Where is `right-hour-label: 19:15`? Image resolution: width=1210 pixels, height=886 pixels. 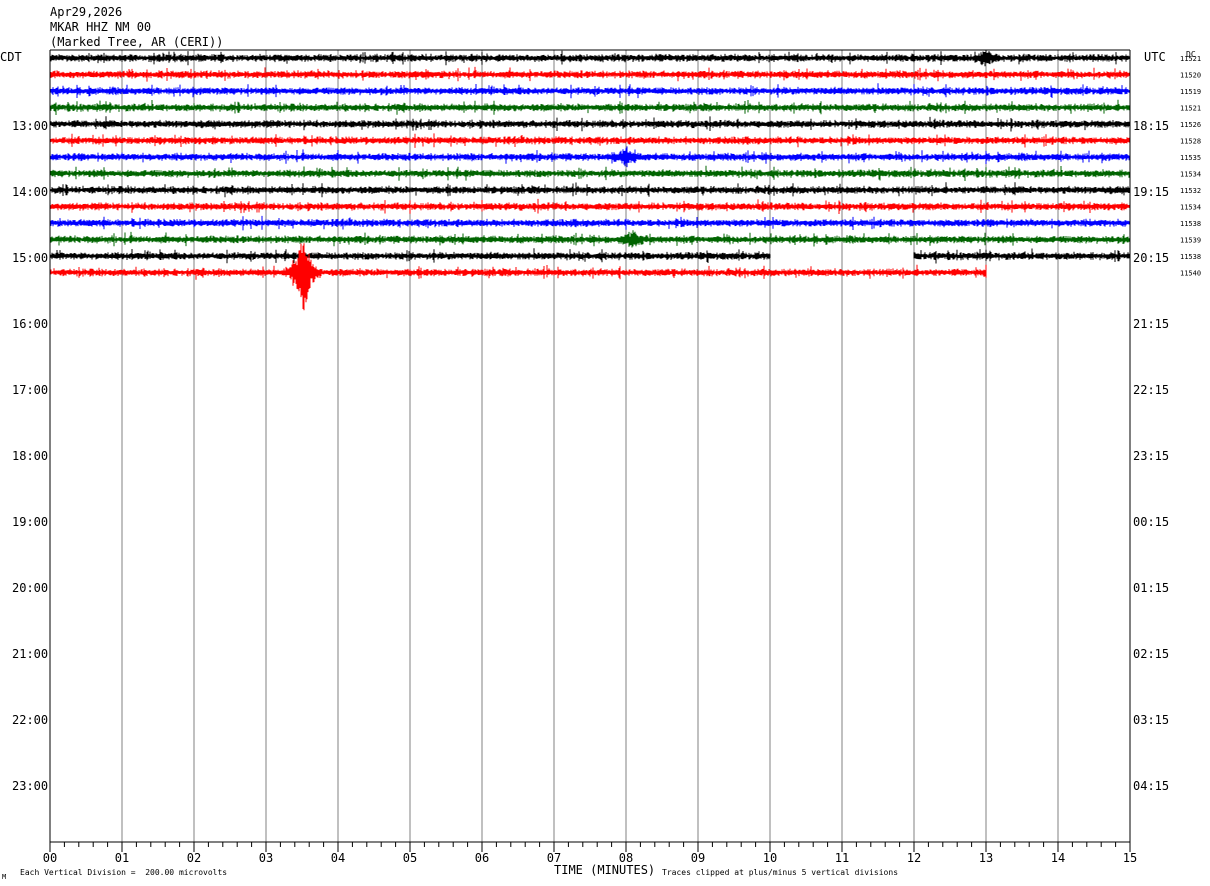 right-hour-label: 19:15 is located at coordinates (1151, 192).